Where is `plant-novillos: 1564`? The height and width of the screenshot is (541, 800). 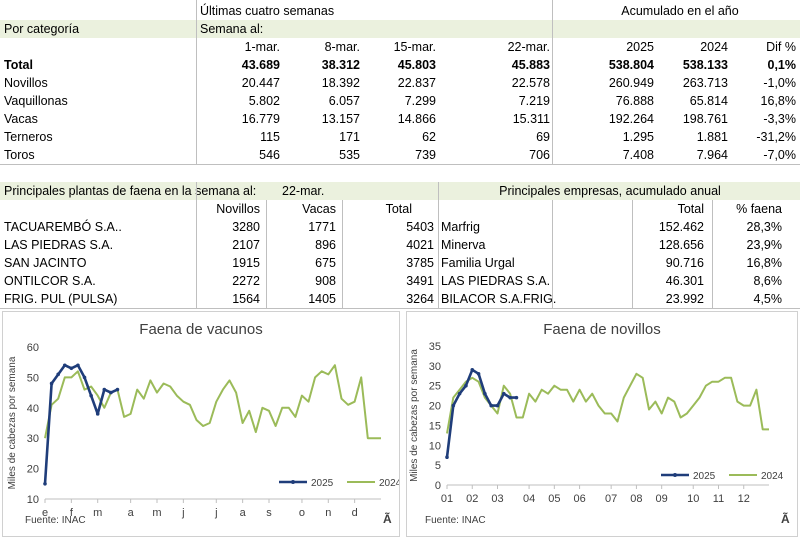 plant-novillos: 1564 is located at coordinates (246, 299).